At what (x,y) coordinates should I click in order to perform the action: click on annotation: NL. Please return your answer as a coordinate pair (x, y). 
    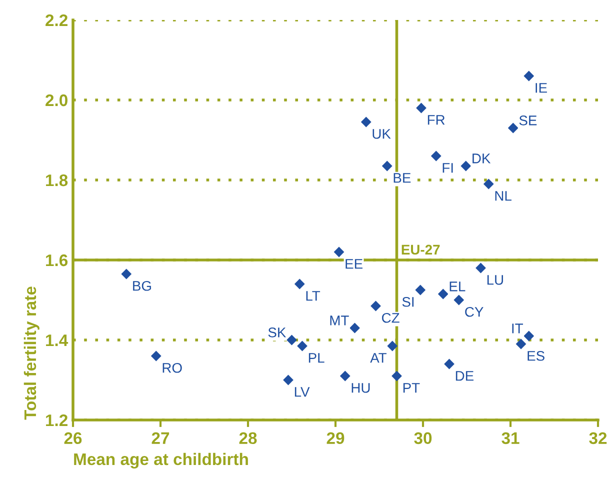
    Looking at the image, I should click on (503, 196).